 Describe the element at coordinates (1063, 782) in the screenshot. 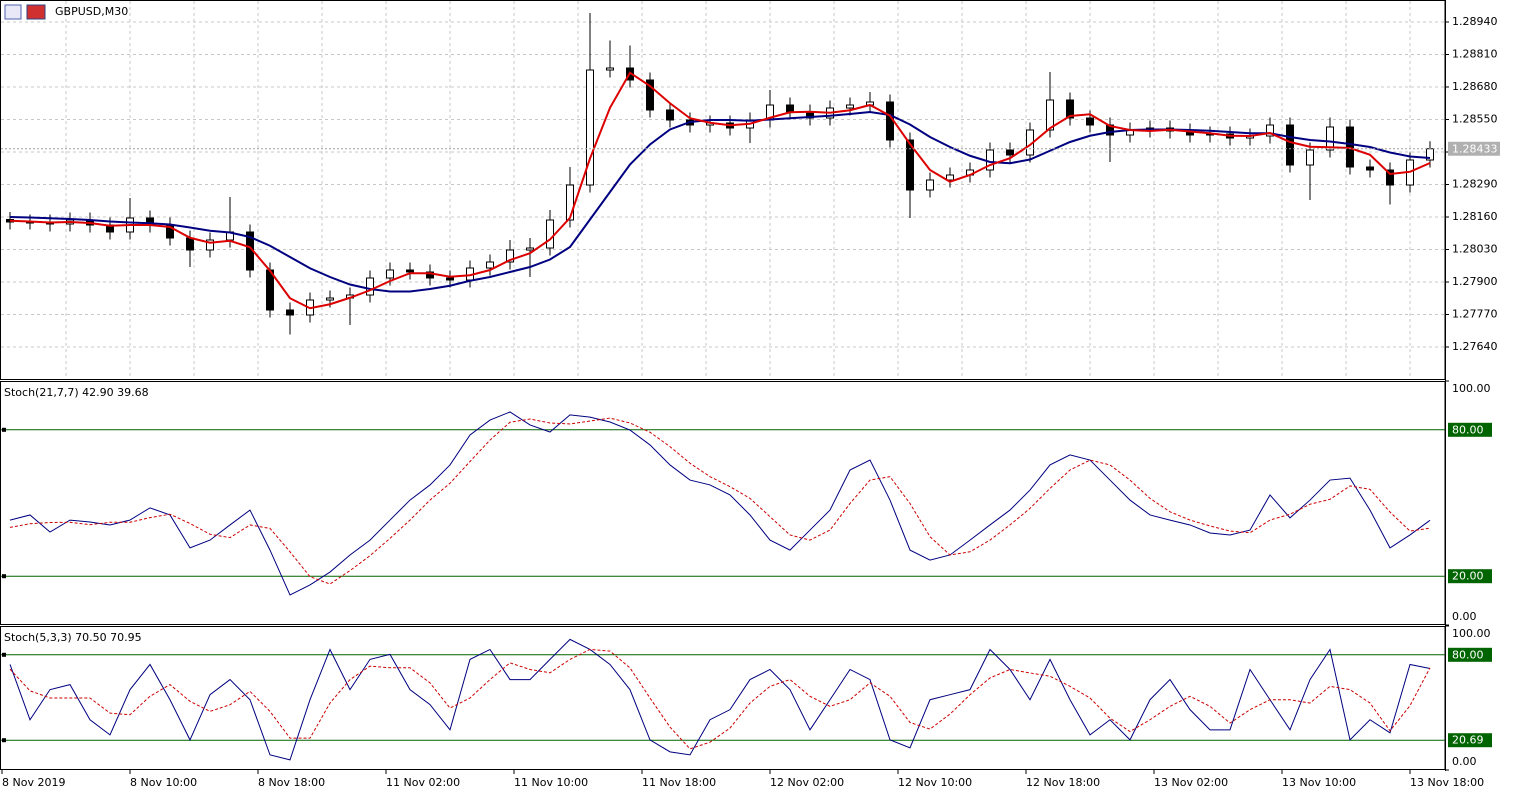

I see `x-tick-label: 12 Nov 18:00` at that location.